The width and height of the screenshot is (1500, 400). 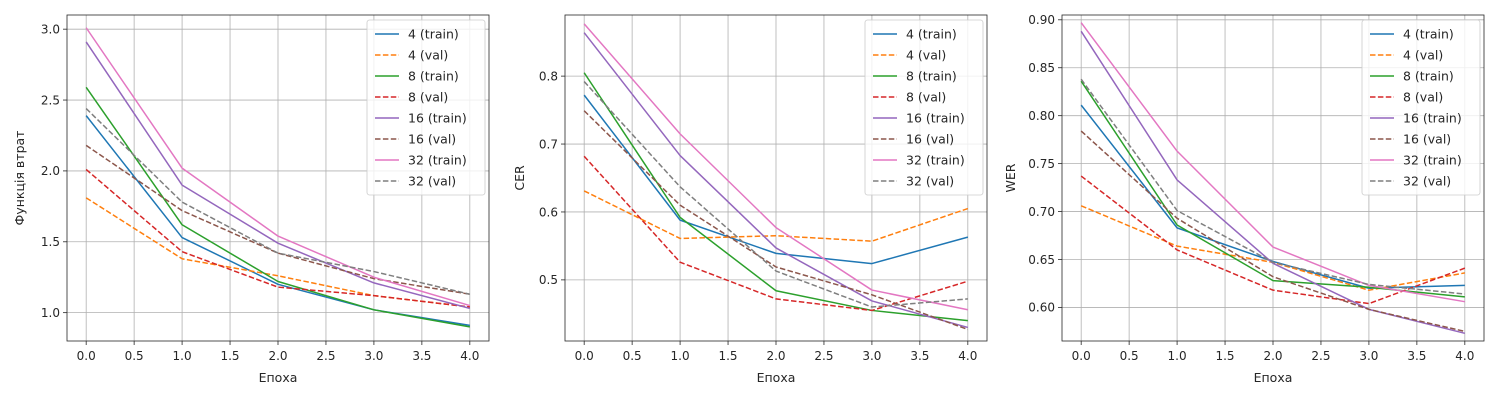 What do you see at coordinates (1041, 164) in the screenshot?
I see `y-tick-label: 0.75` at bounding box center [1041, 164].